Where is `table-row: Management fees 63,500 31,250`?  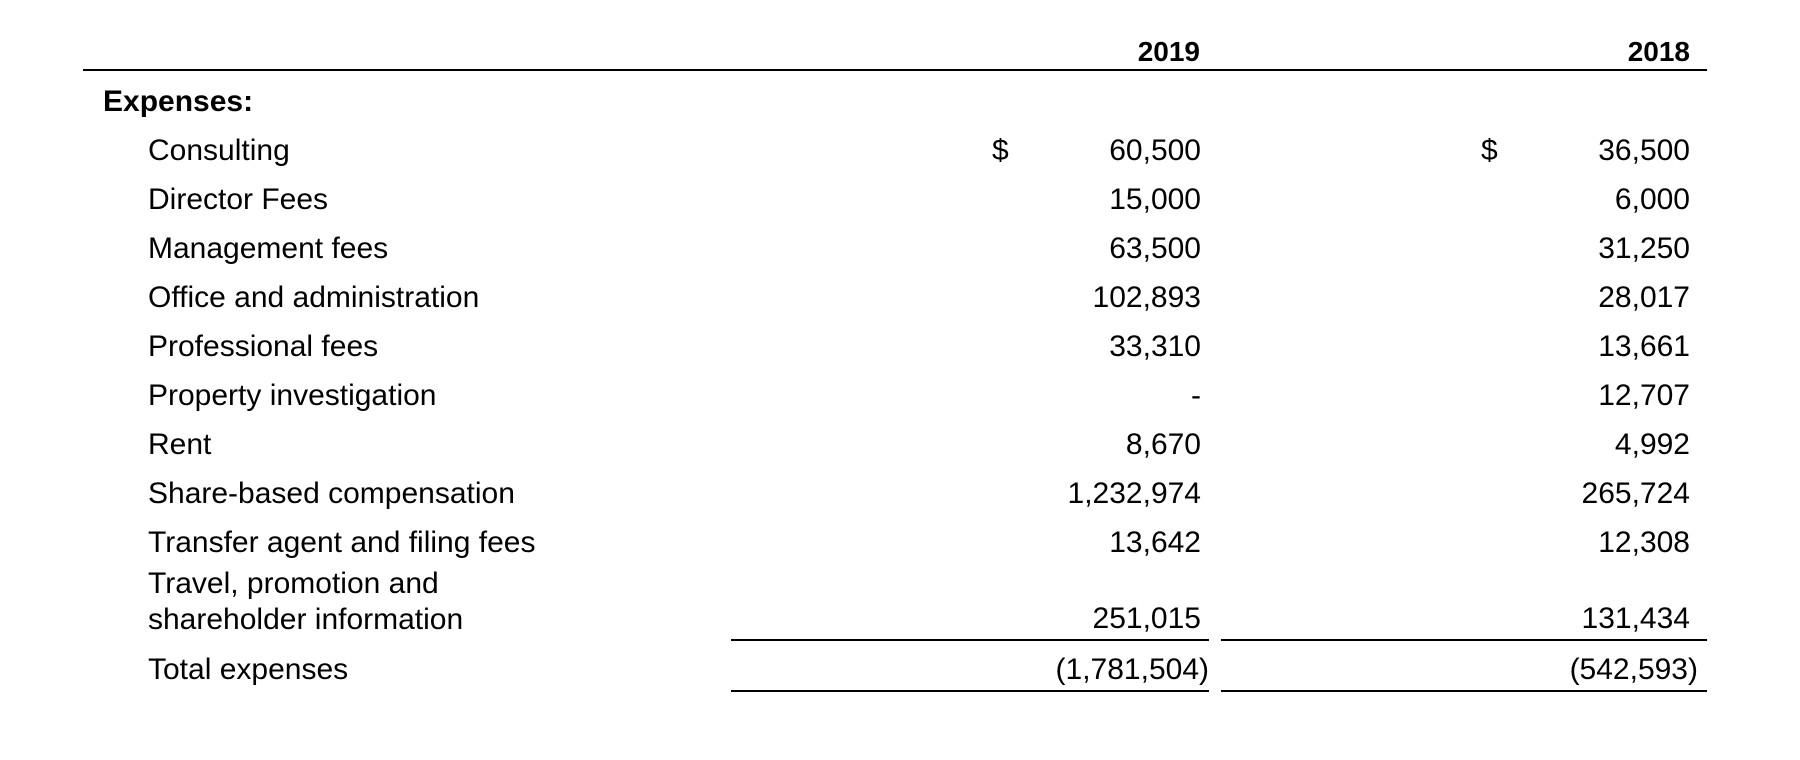
table-row: Management fees 63,500 31,250 is located at coordinates (900, 249).